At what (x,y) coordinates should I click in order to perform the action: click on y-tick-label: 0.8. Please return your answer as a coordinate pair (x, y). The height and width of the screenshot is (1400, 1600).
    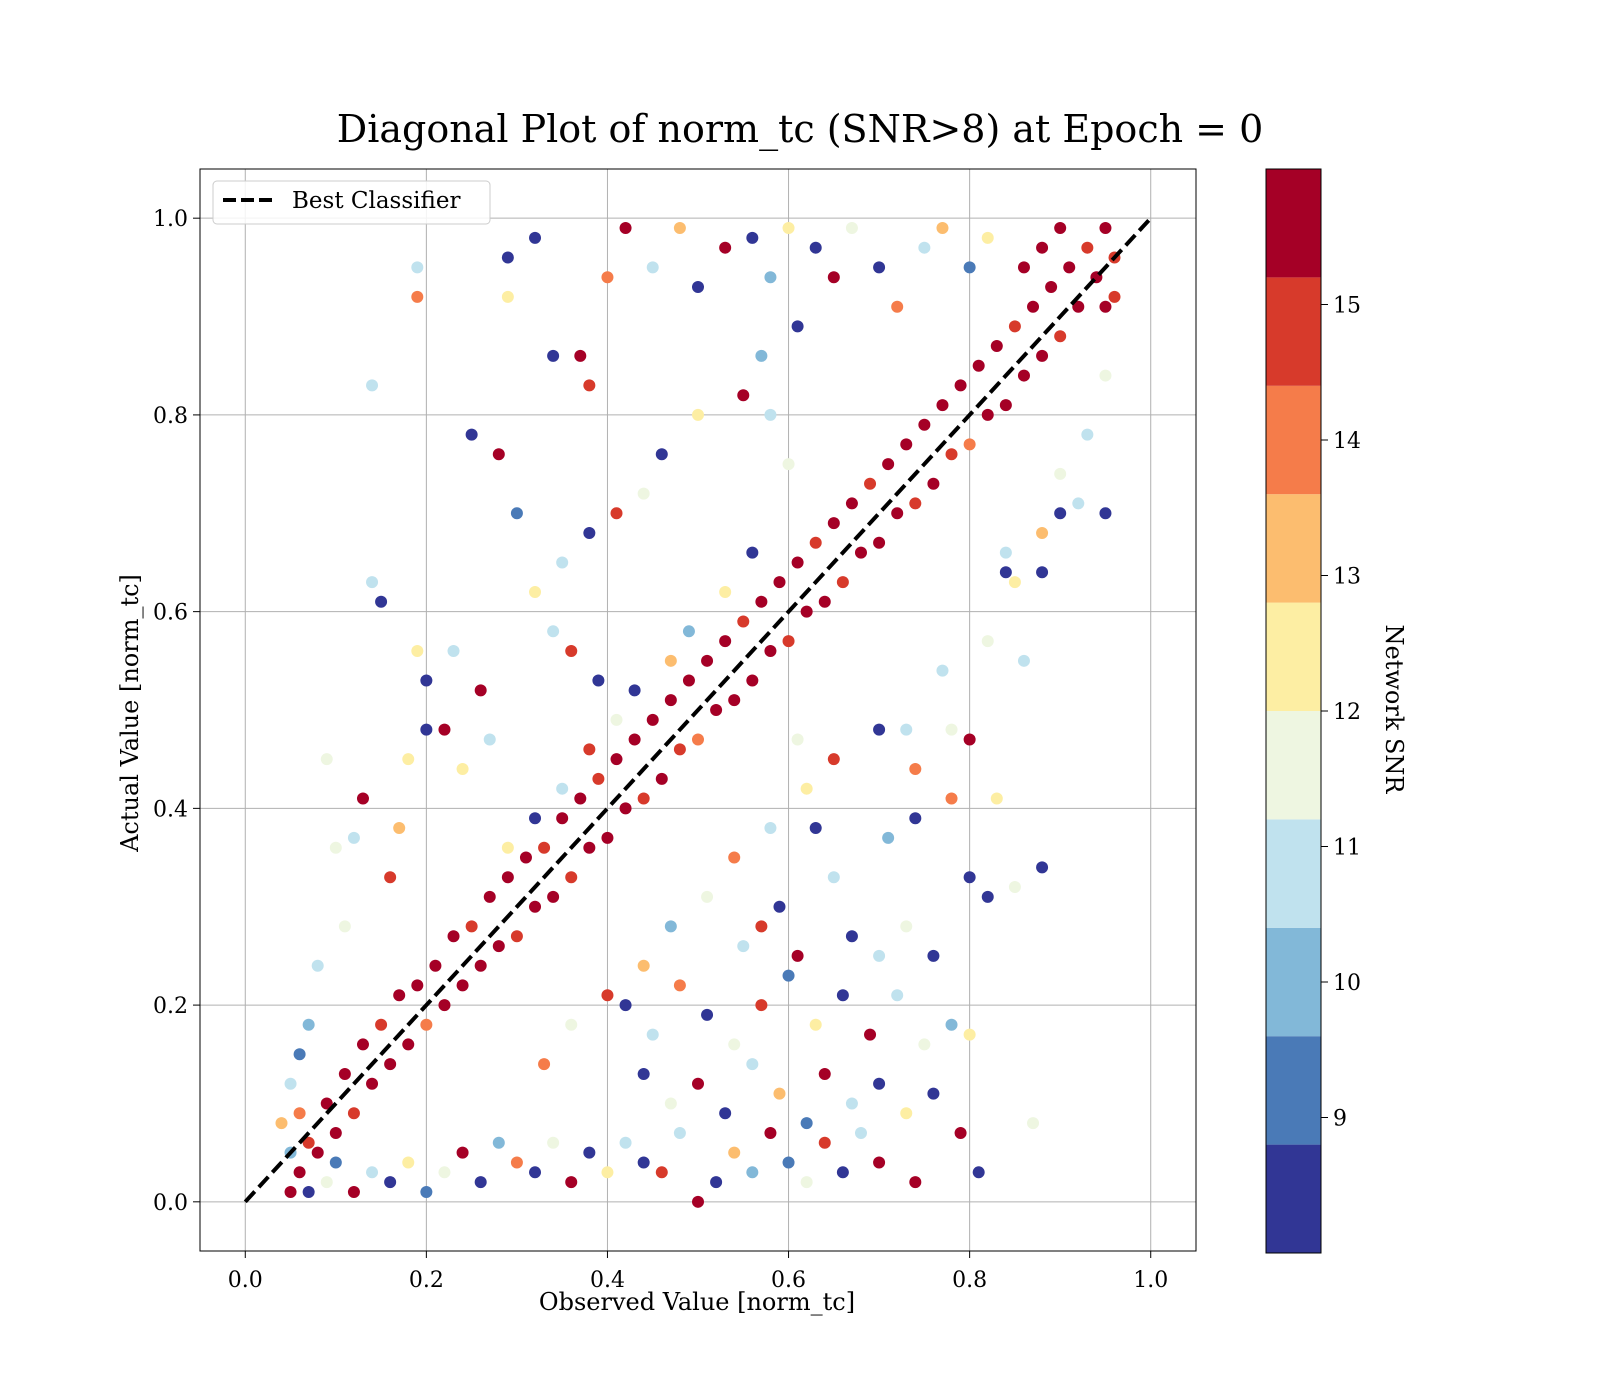
    Looking at the image, I should click on (170, 416).